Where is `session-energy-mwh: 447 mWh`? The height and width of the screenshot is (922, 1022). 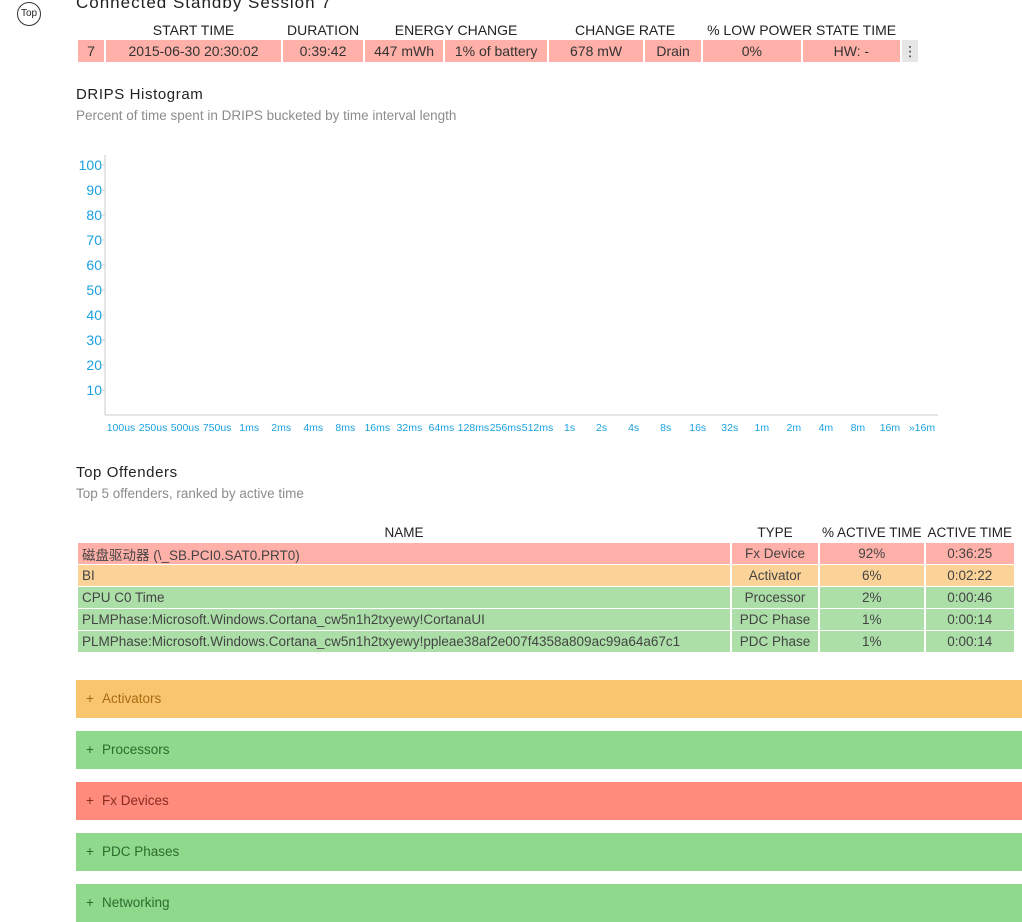 session-energy-mwh: 447 mWh is located at coordinates (404, 51).